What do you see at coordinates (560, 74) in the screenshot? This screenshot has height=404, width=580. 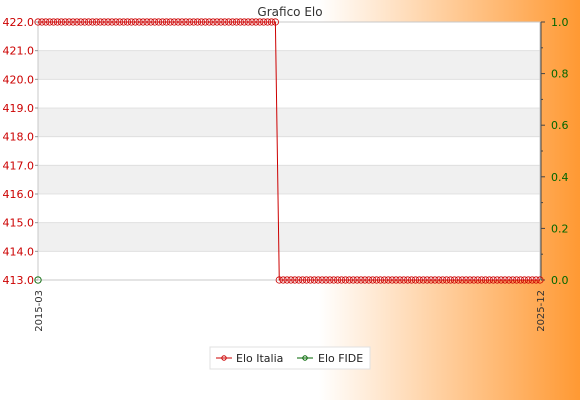 I see `right-tick-label: 0.8` at bounding box center [560, 74].